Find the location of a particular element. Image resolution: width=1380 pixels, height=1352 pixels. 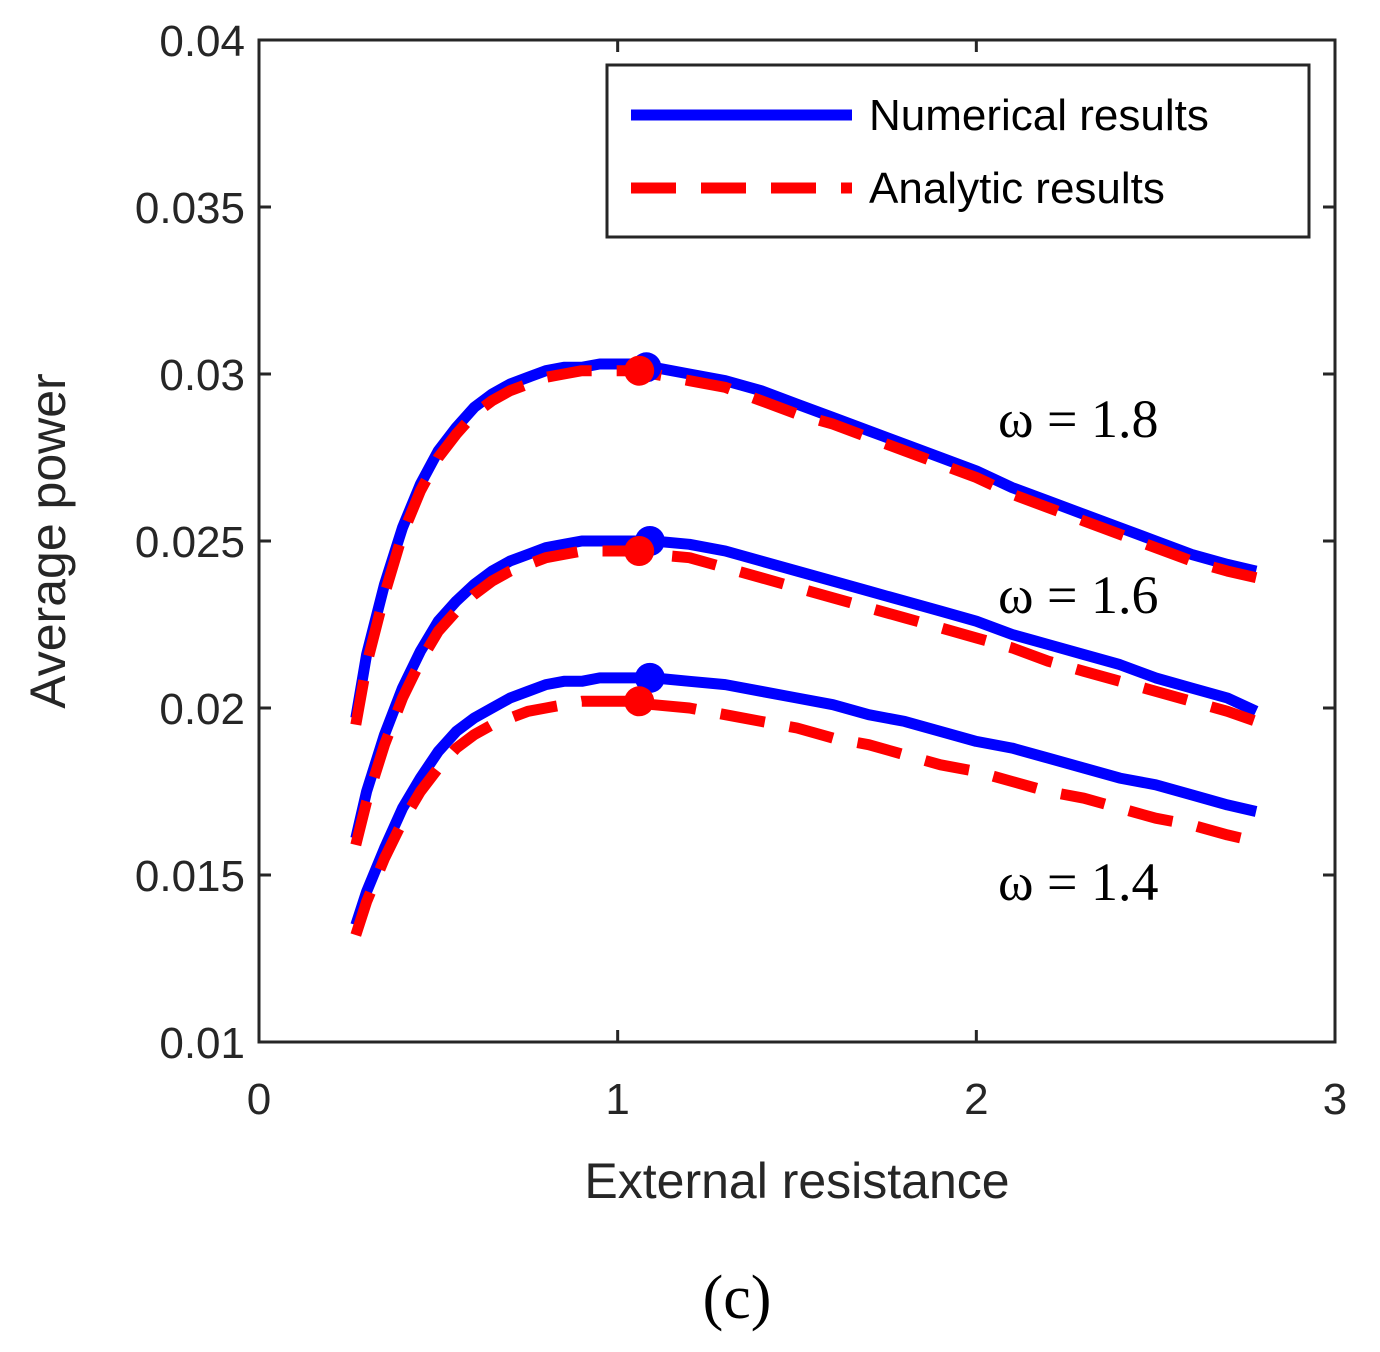

x-tick-label: 3 is located at coordinates (1335, 1099).